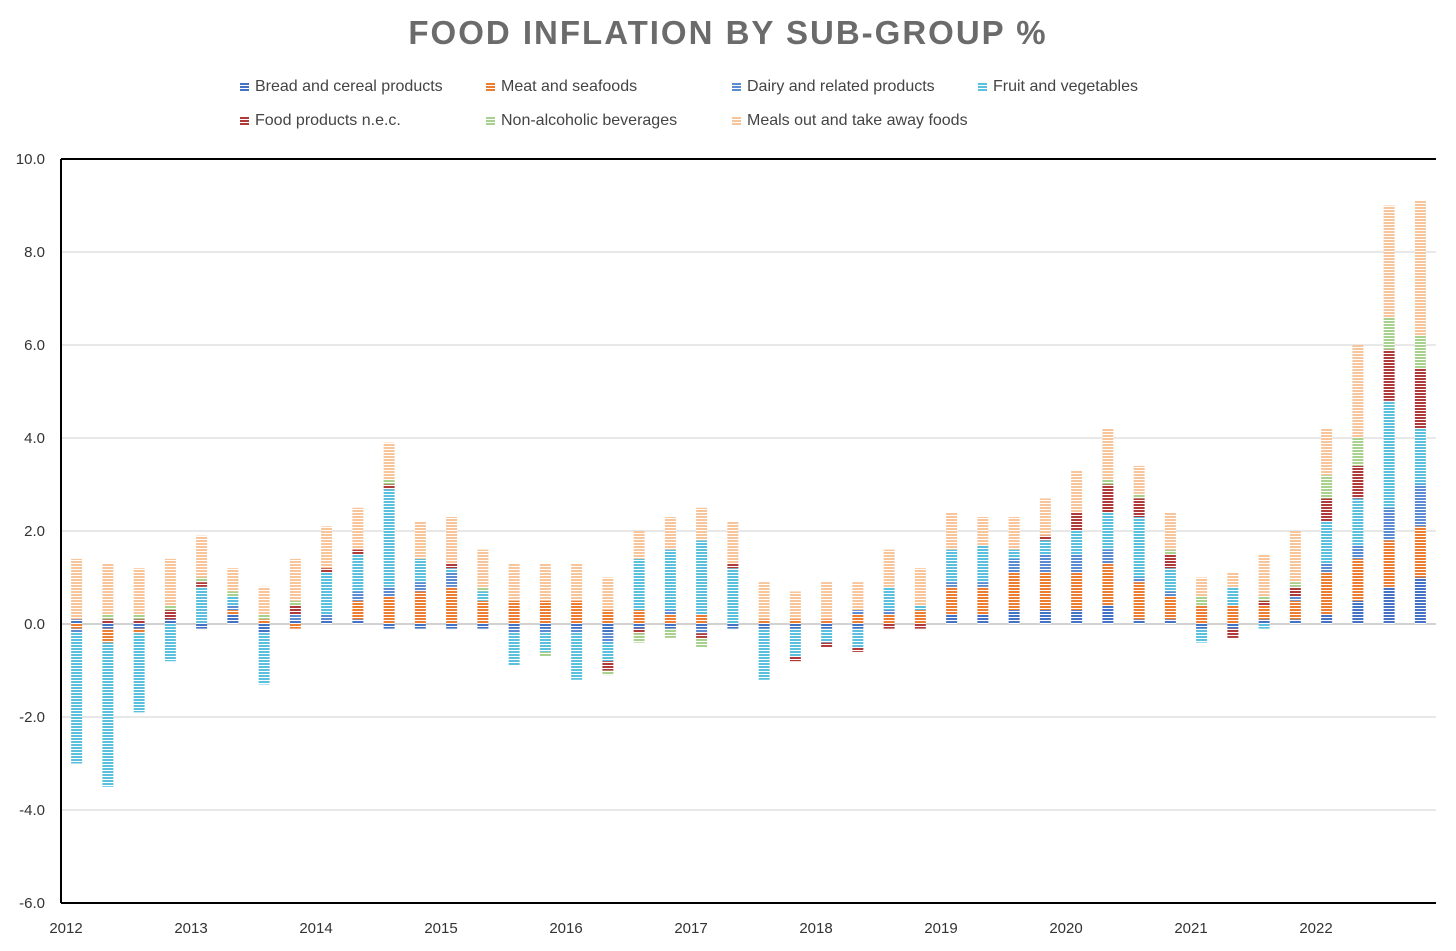 The width and height of the screenshot is (1456, 951). What do you see at coordinates (857, 120) in the screenshot?
I see `legend-label: Meals out and take away foods` at bounding box center [857, 120].